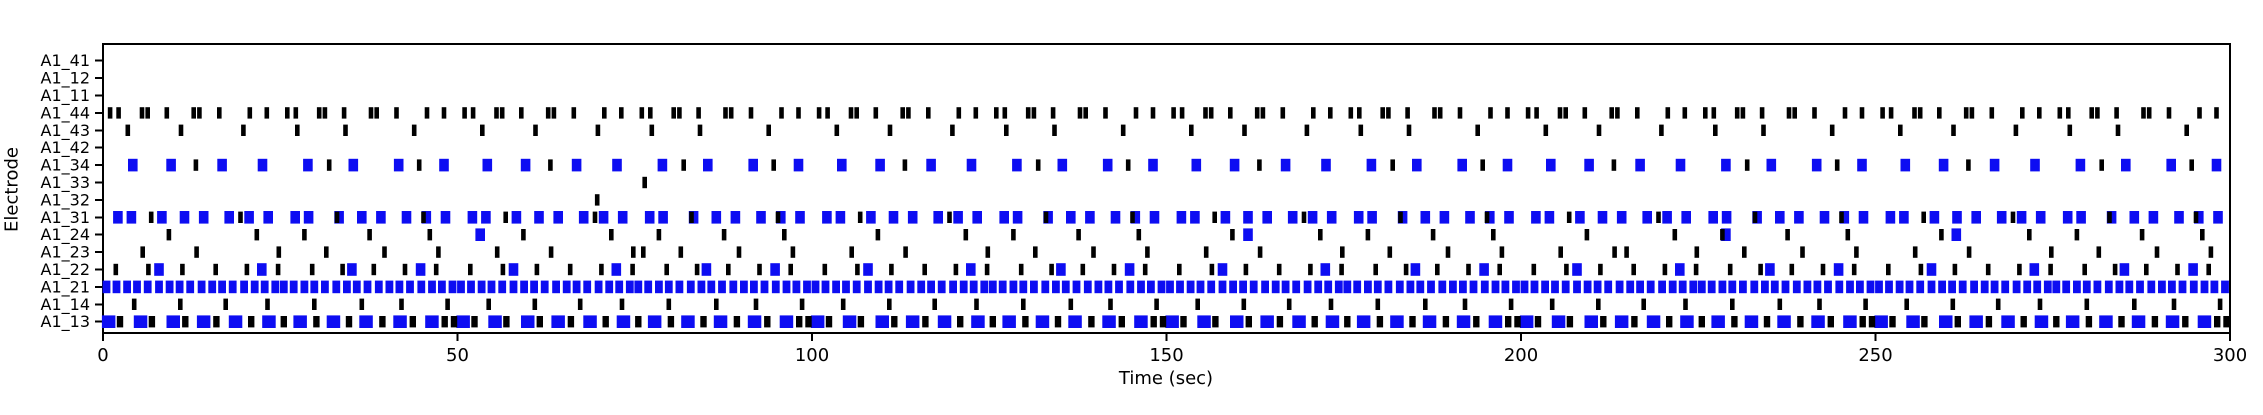  Describe the element at coordinates (65, 253) in the screenshot. I see `y-tick-label-A1_23: A1_23` at that location.